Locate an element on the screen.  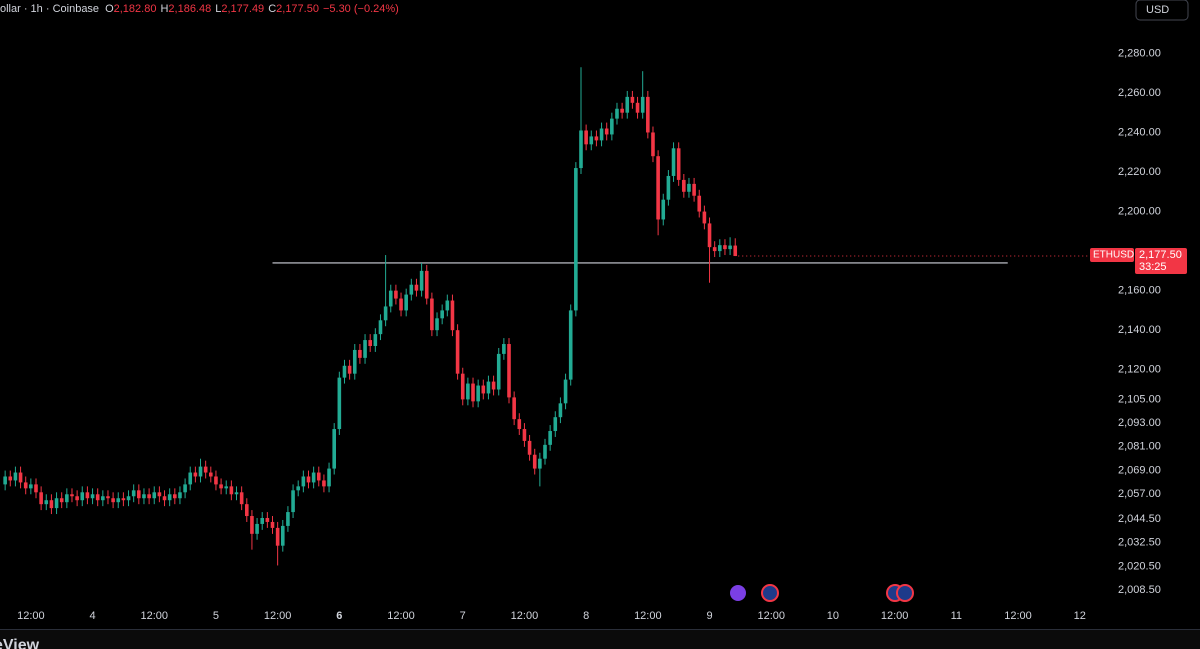
y-tick-label: 2,081.00 is located at coordinates (1139, 447).